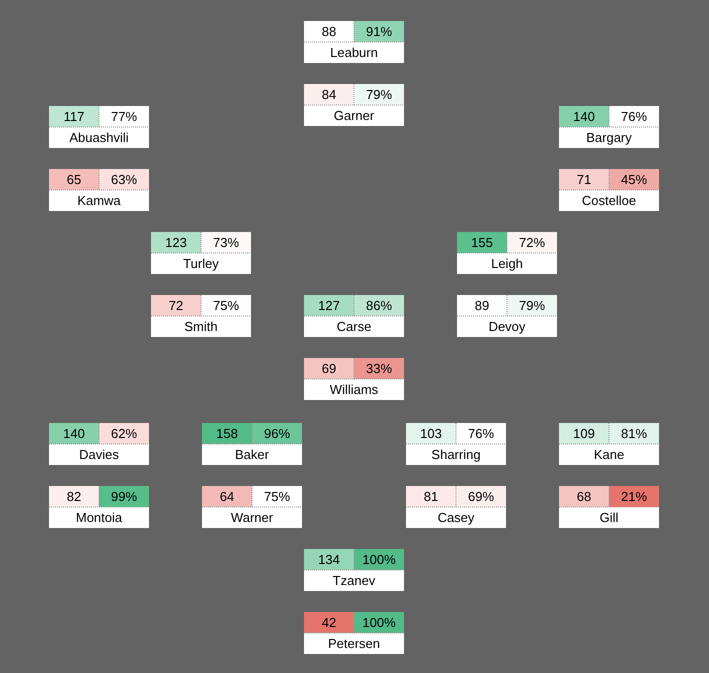 Image resolution: width=709 pixels, height=673 pixels. I want to click on category-label: Gill, so click(609, 517).